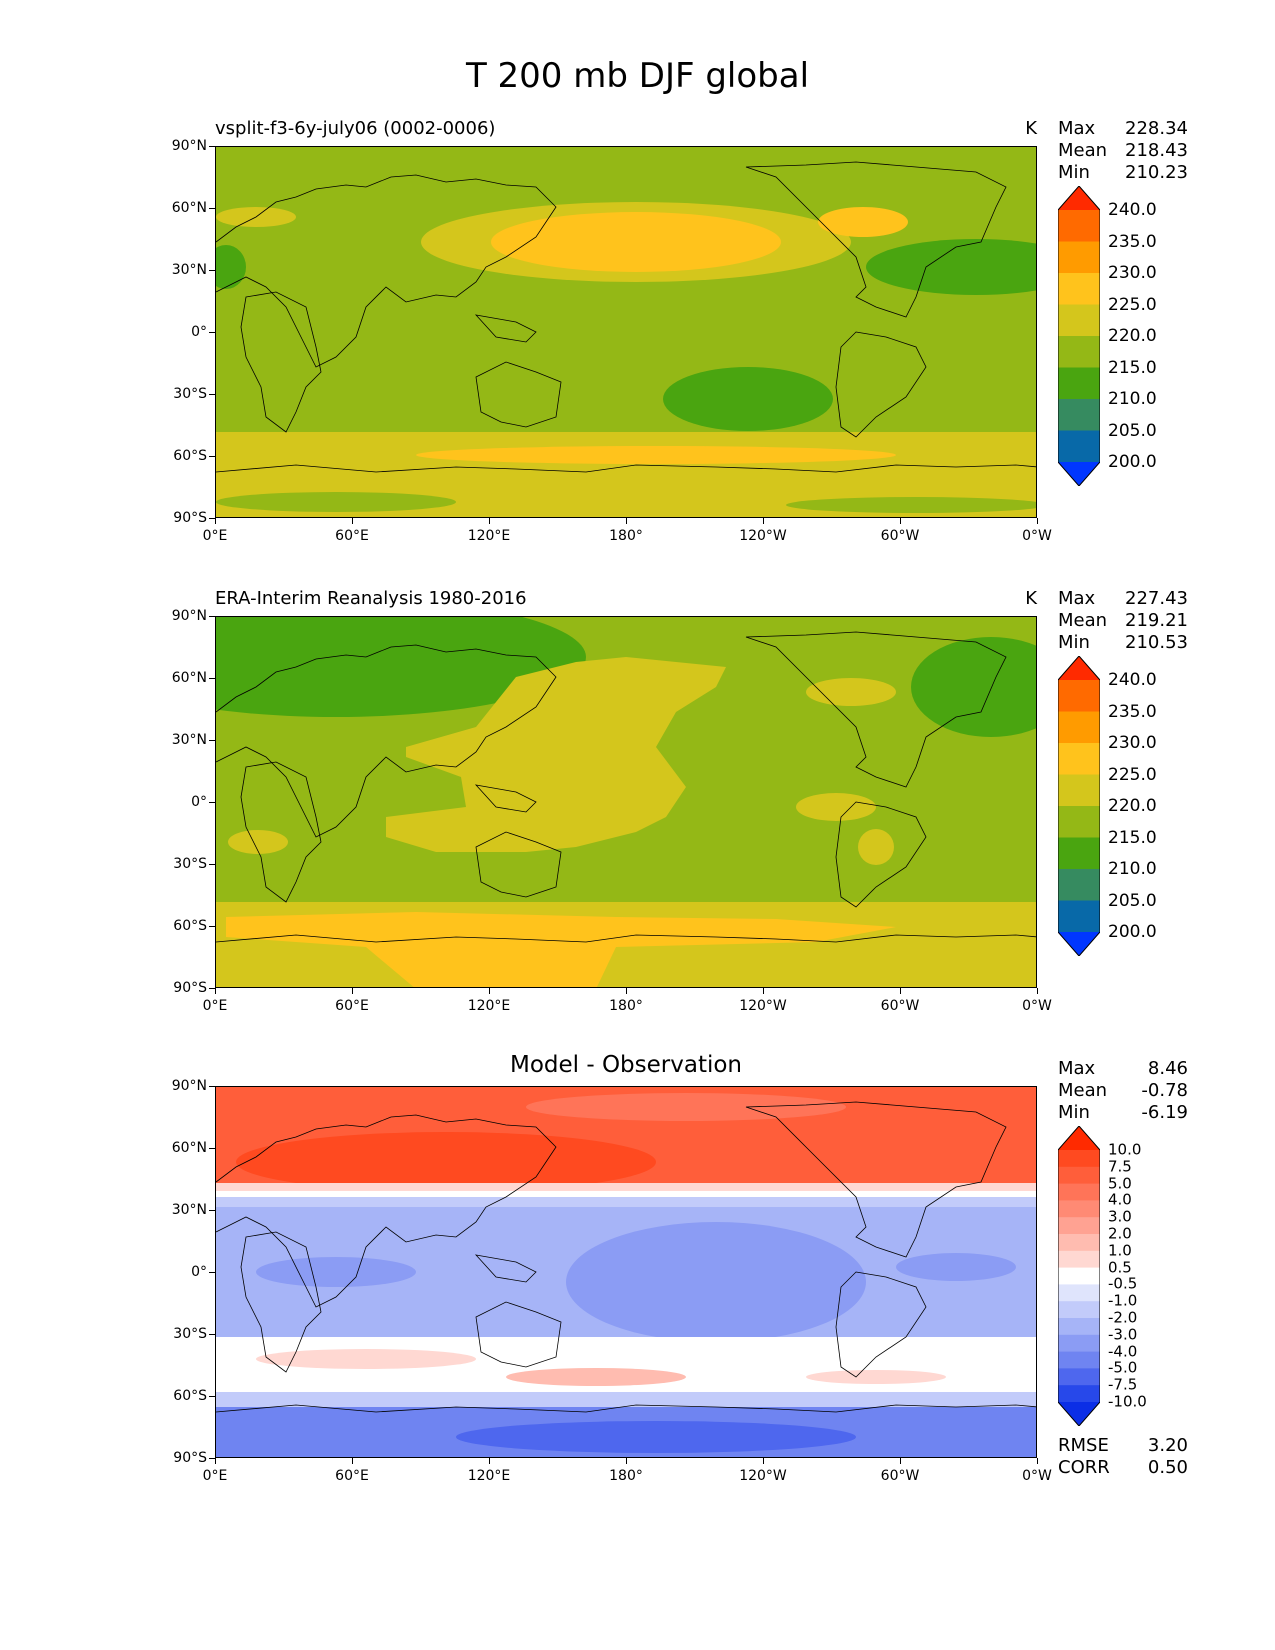 This screenshot has height=1650, width=1275. What do you see at coordinates (371, 598) in the screenshot?
I see `panel-title: ERA-Interim Reanalysis 1980-2016` at bounding box center [371, 598].